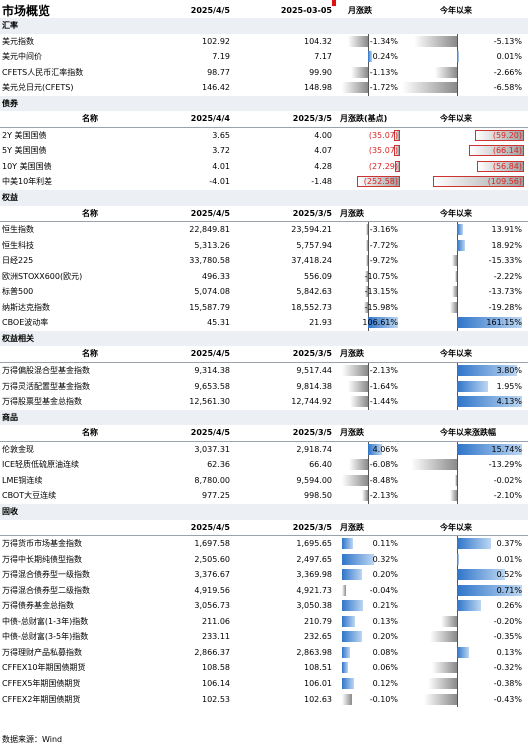 This screenshot has height=751, width=528. What do you see at coordinates (385, 57) in the screenshot?
I see `bar-value: 0.24%` at bounding box center [385, 57].